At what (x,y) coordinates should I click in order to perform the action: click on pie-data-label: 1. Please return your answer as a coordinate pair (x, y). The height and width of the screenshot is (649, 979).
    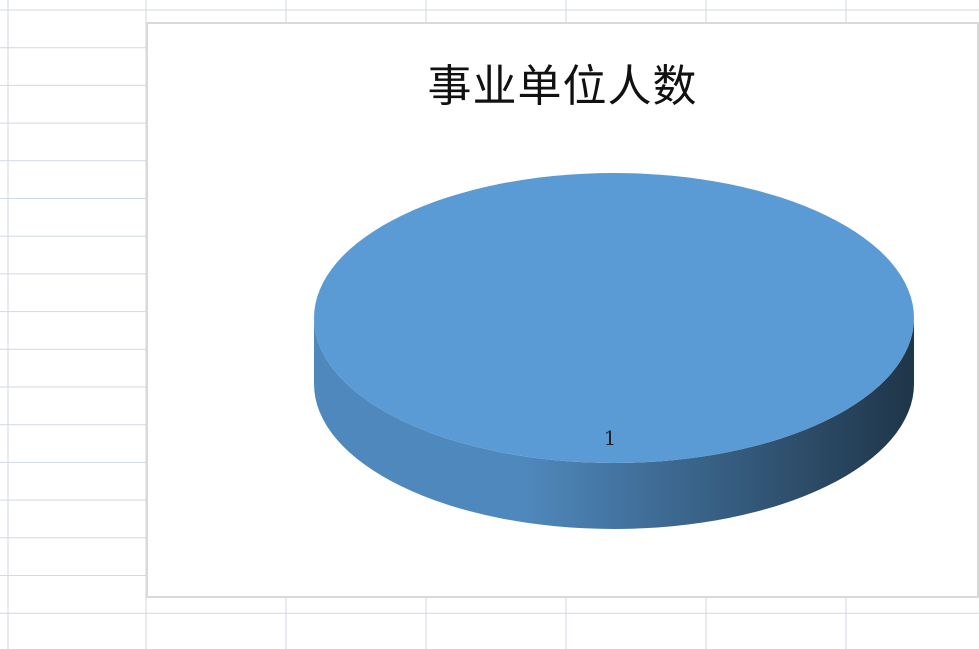
    Looking at the image, I should click on (610, 438).